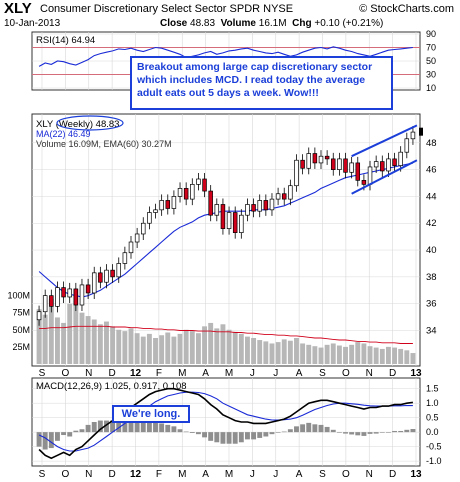 This screenshot has width=460, height=482. What do you see at coordinates (322, 373) in the screenshot?
I see `price-x-tick-label: S` at bounding box center [322, 373].